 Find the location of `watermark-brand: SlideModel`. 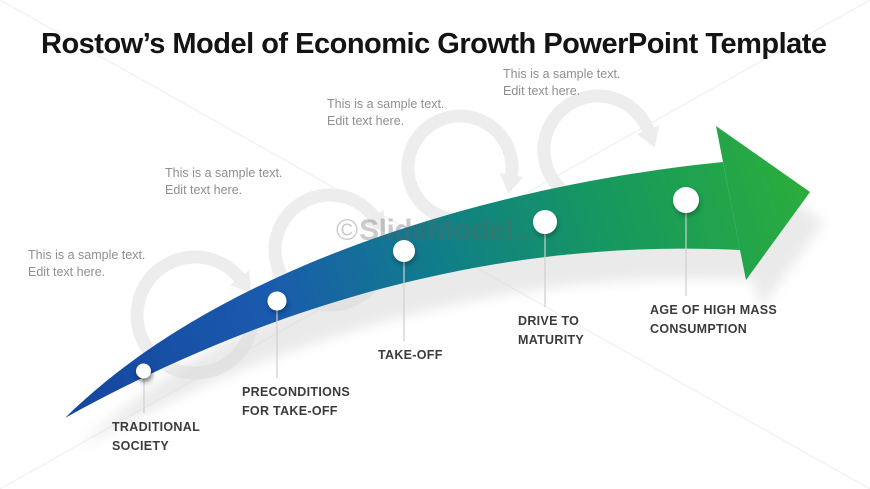

watermark-brand: SlideModel is located at coordinates (436, 230).